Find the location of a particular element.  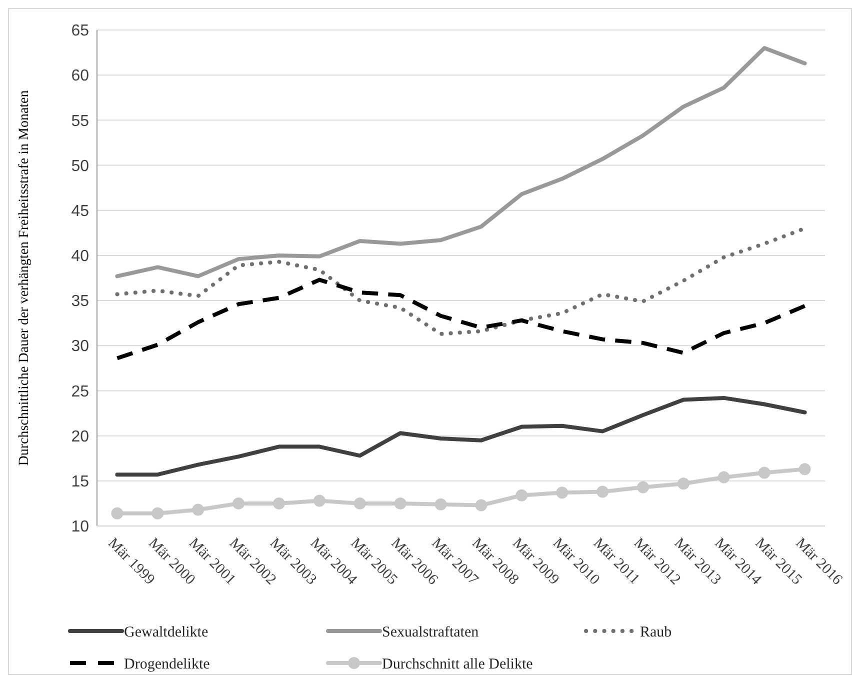

y-tick-label: 25 is located at coordinates (80, 391).